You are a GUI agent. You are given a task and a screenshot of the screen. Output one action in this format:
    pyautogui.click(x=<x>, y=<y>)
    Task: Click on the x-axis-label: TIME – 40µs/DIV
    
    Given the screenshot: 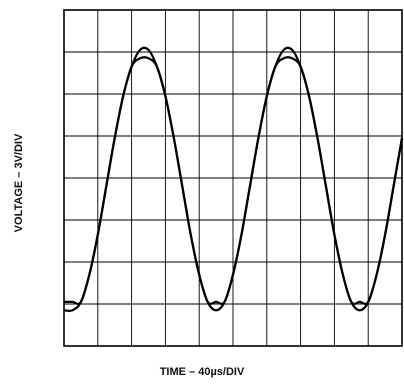 What is the action you would take?
    pyautogui.click(x=202, y=372)
    